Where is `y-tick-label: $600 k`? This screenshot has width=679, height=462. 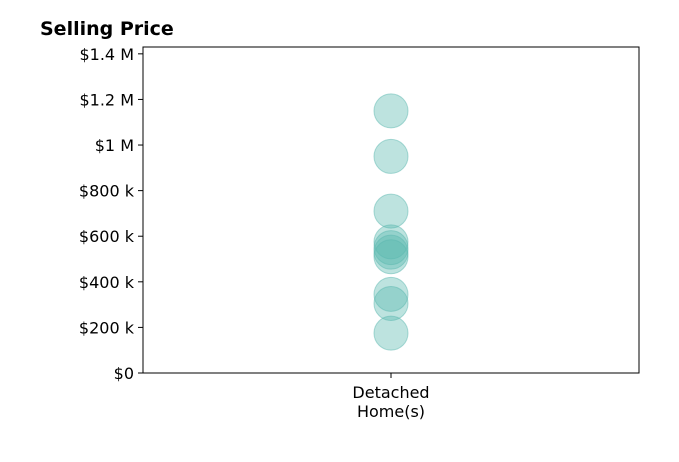
y-tick-label: $600 k is located at coordinates (107, 236).